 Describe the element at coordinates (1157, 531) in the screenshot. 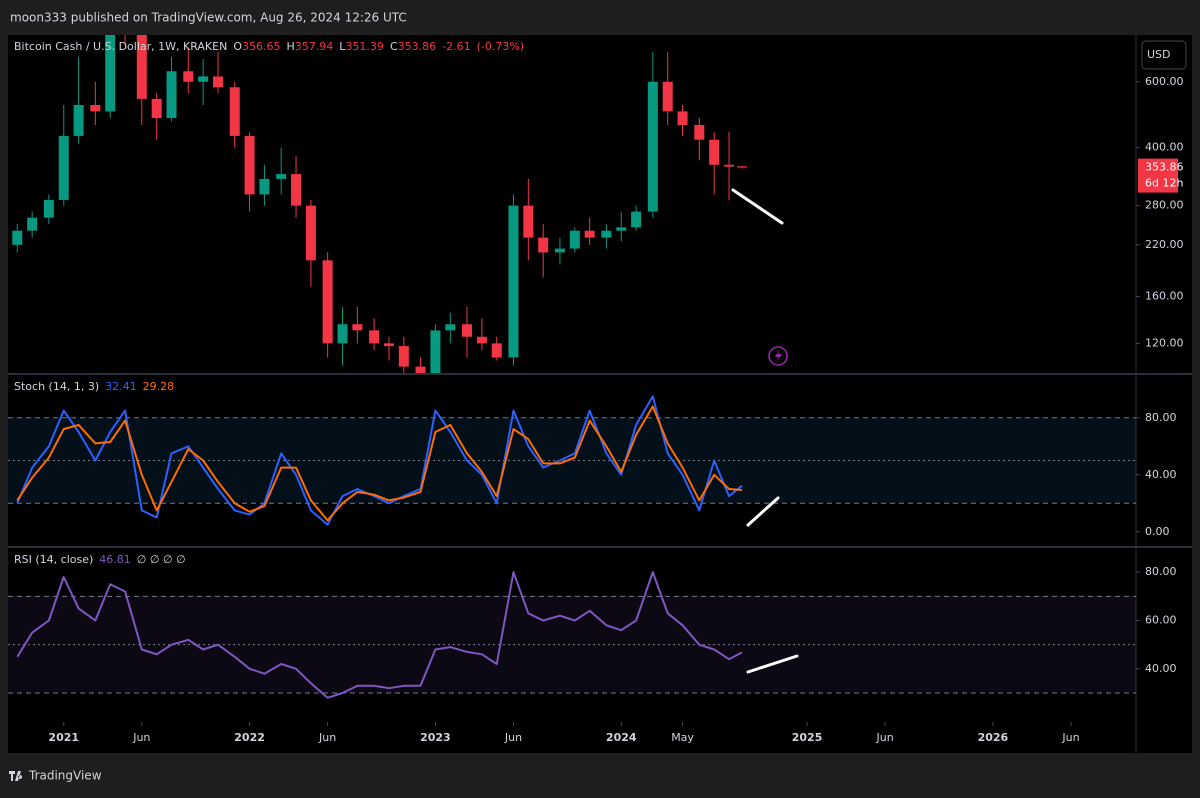

I see `y-tick-label: 0.00` at that location.